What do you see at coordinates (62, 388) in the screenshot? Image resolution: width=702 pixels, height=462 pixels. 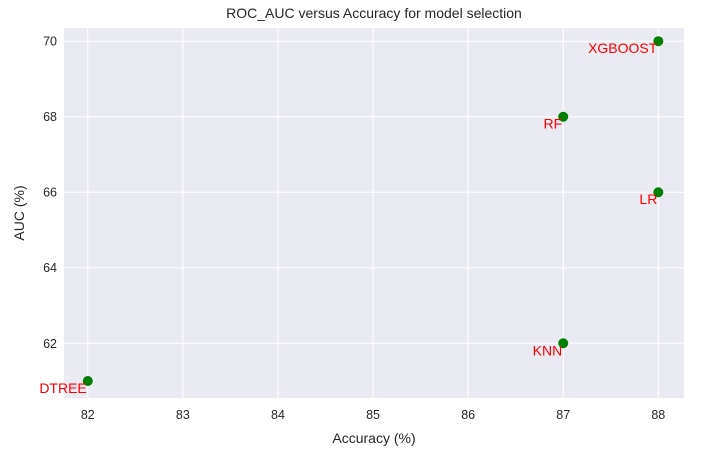 I see `point-label: DTREE` at bounding box center [62, 388].